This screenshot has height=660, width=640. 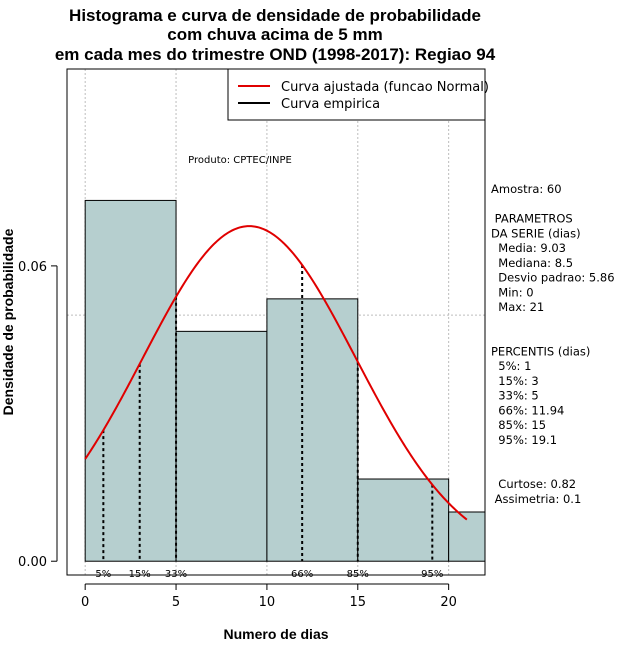 I want to click on stats-line: 33%: 5, so click(x=515, y=396).